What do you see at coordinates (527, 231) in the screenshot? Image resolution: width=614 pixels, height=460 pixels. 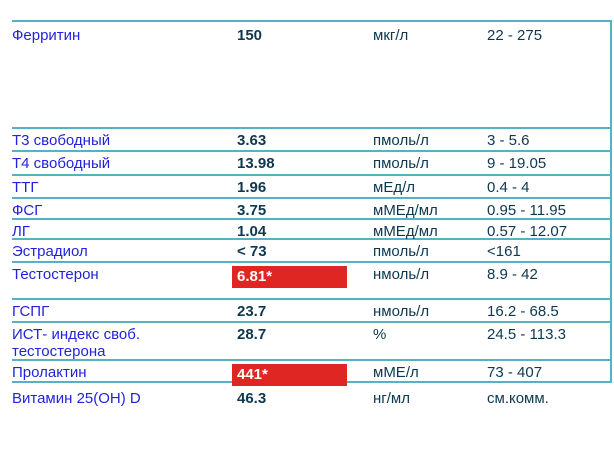 I see `analyte-reference-range: 0.57 - 12.07` at bounding box center [527, 231].